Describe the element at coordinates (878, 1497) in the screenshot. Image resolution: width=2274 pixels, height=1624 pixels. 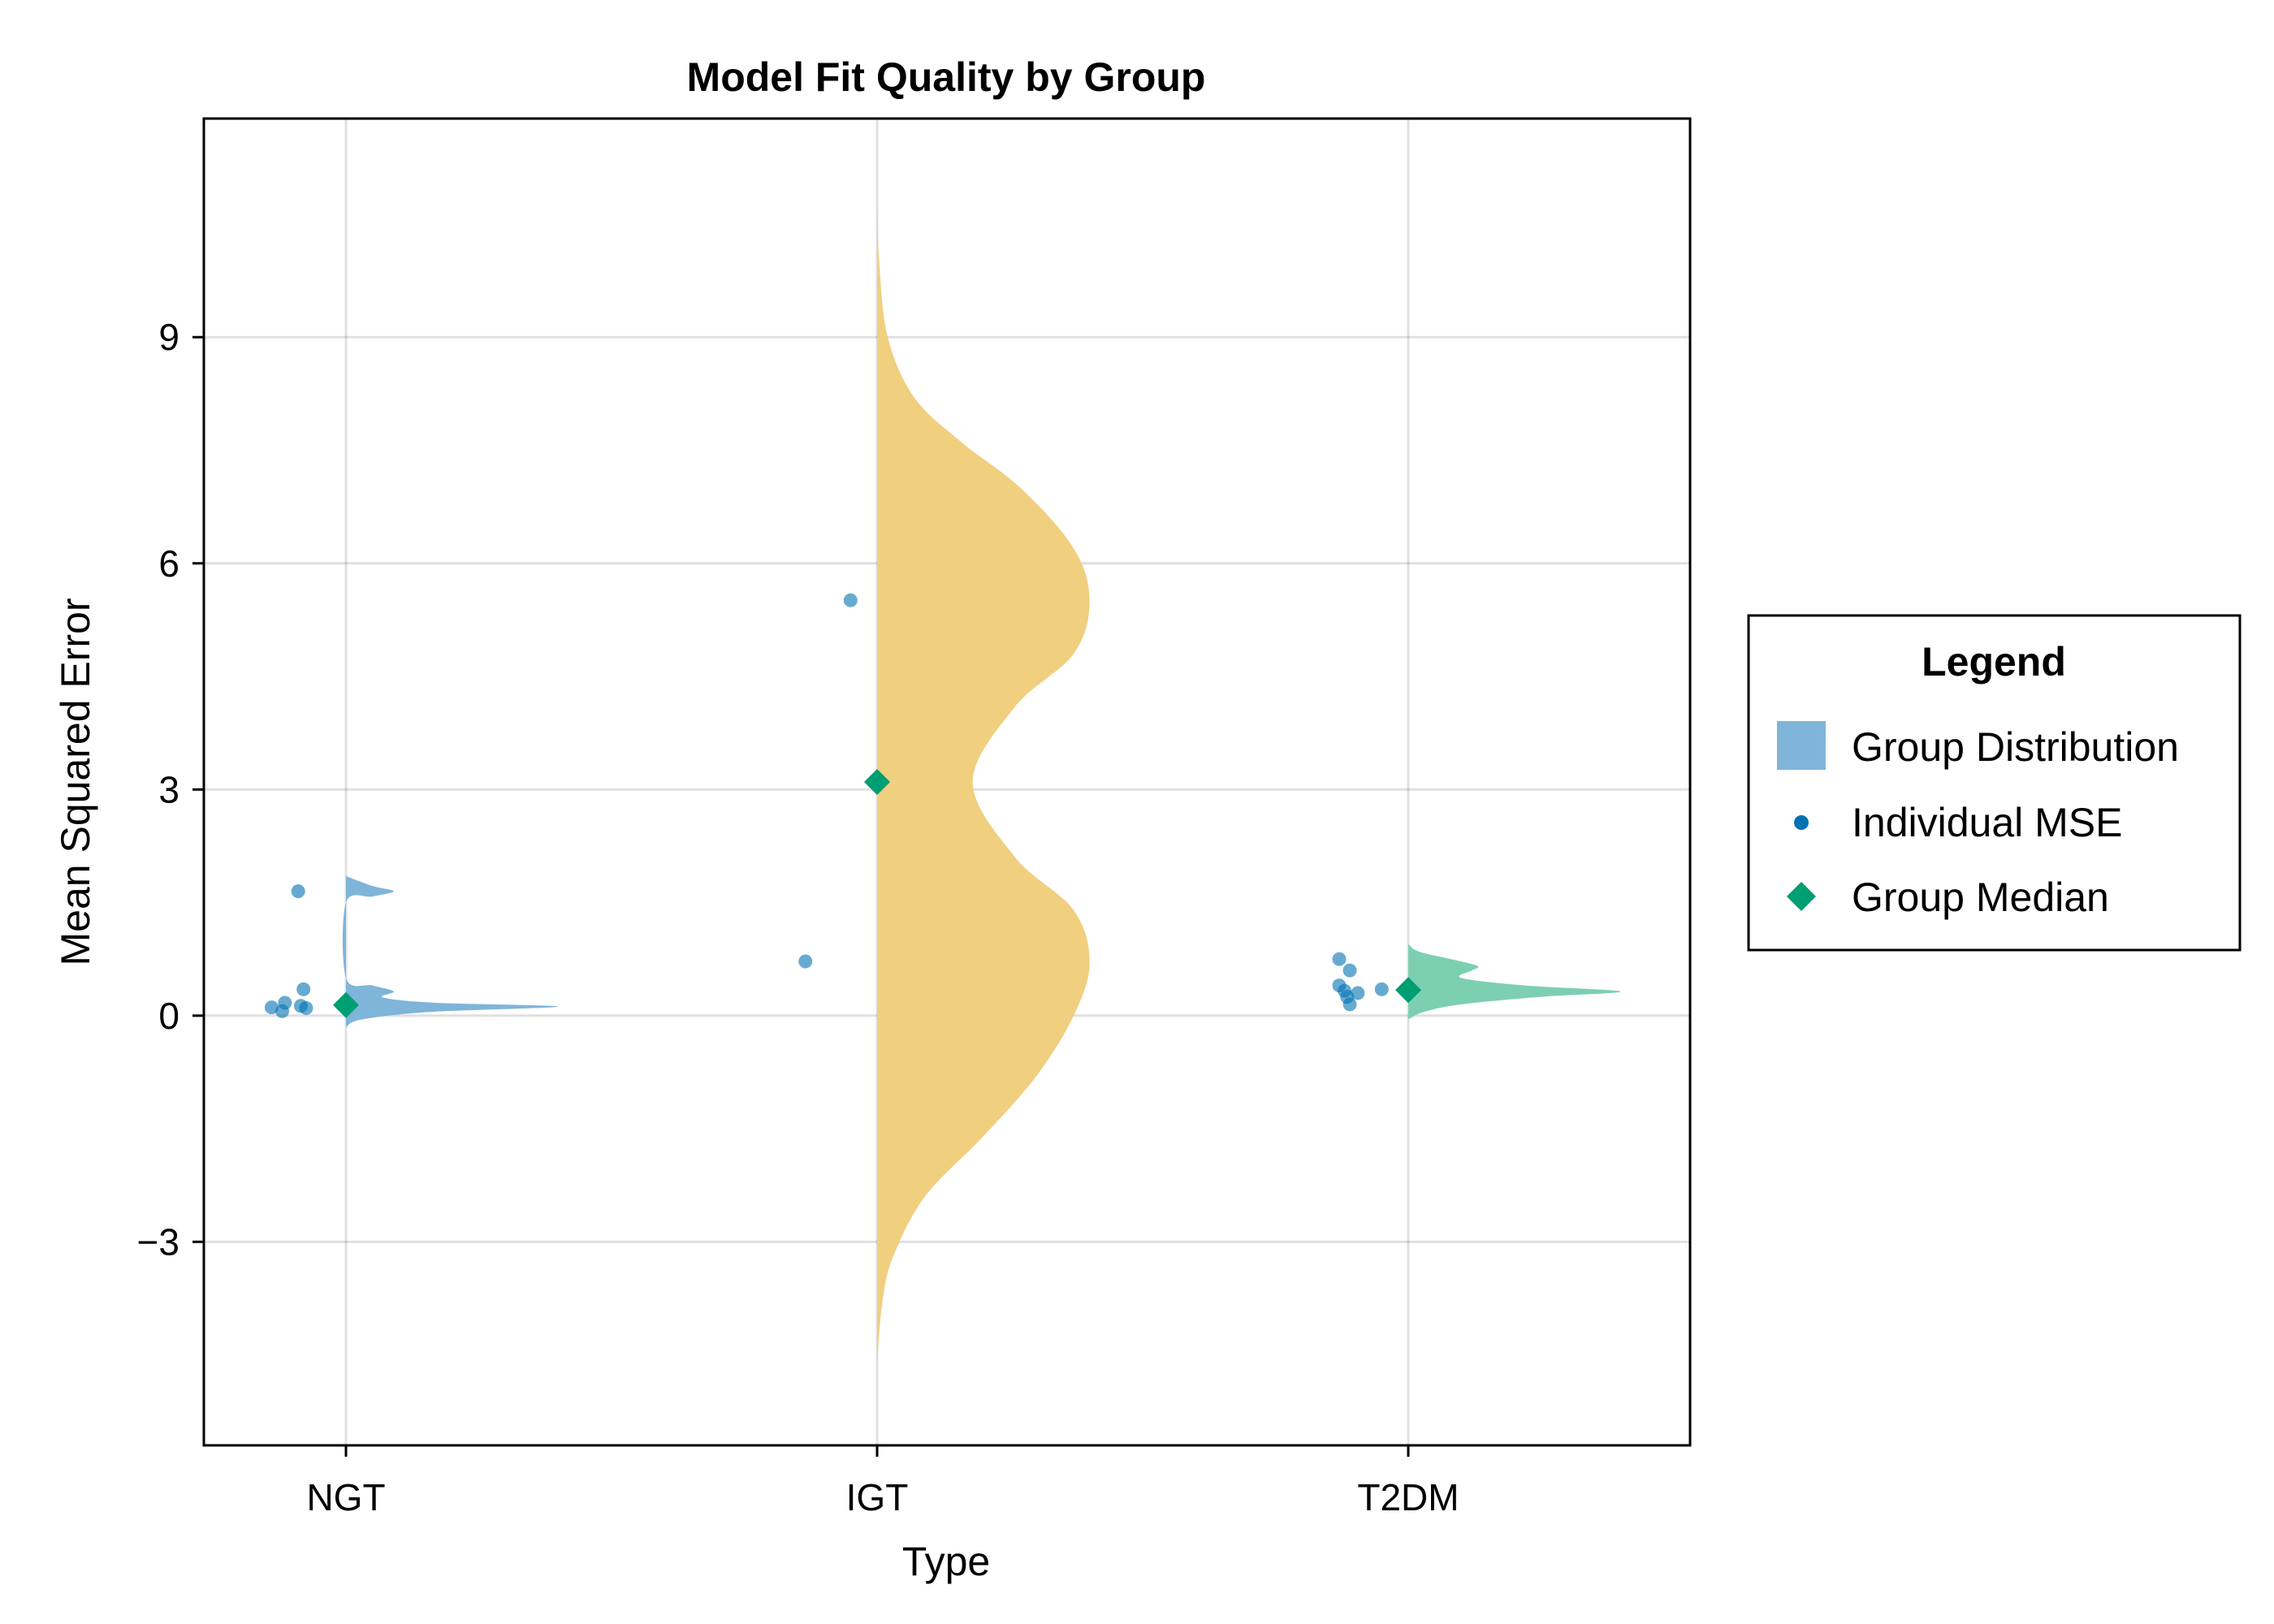
I see `x-tick-label: IGT` at that location.